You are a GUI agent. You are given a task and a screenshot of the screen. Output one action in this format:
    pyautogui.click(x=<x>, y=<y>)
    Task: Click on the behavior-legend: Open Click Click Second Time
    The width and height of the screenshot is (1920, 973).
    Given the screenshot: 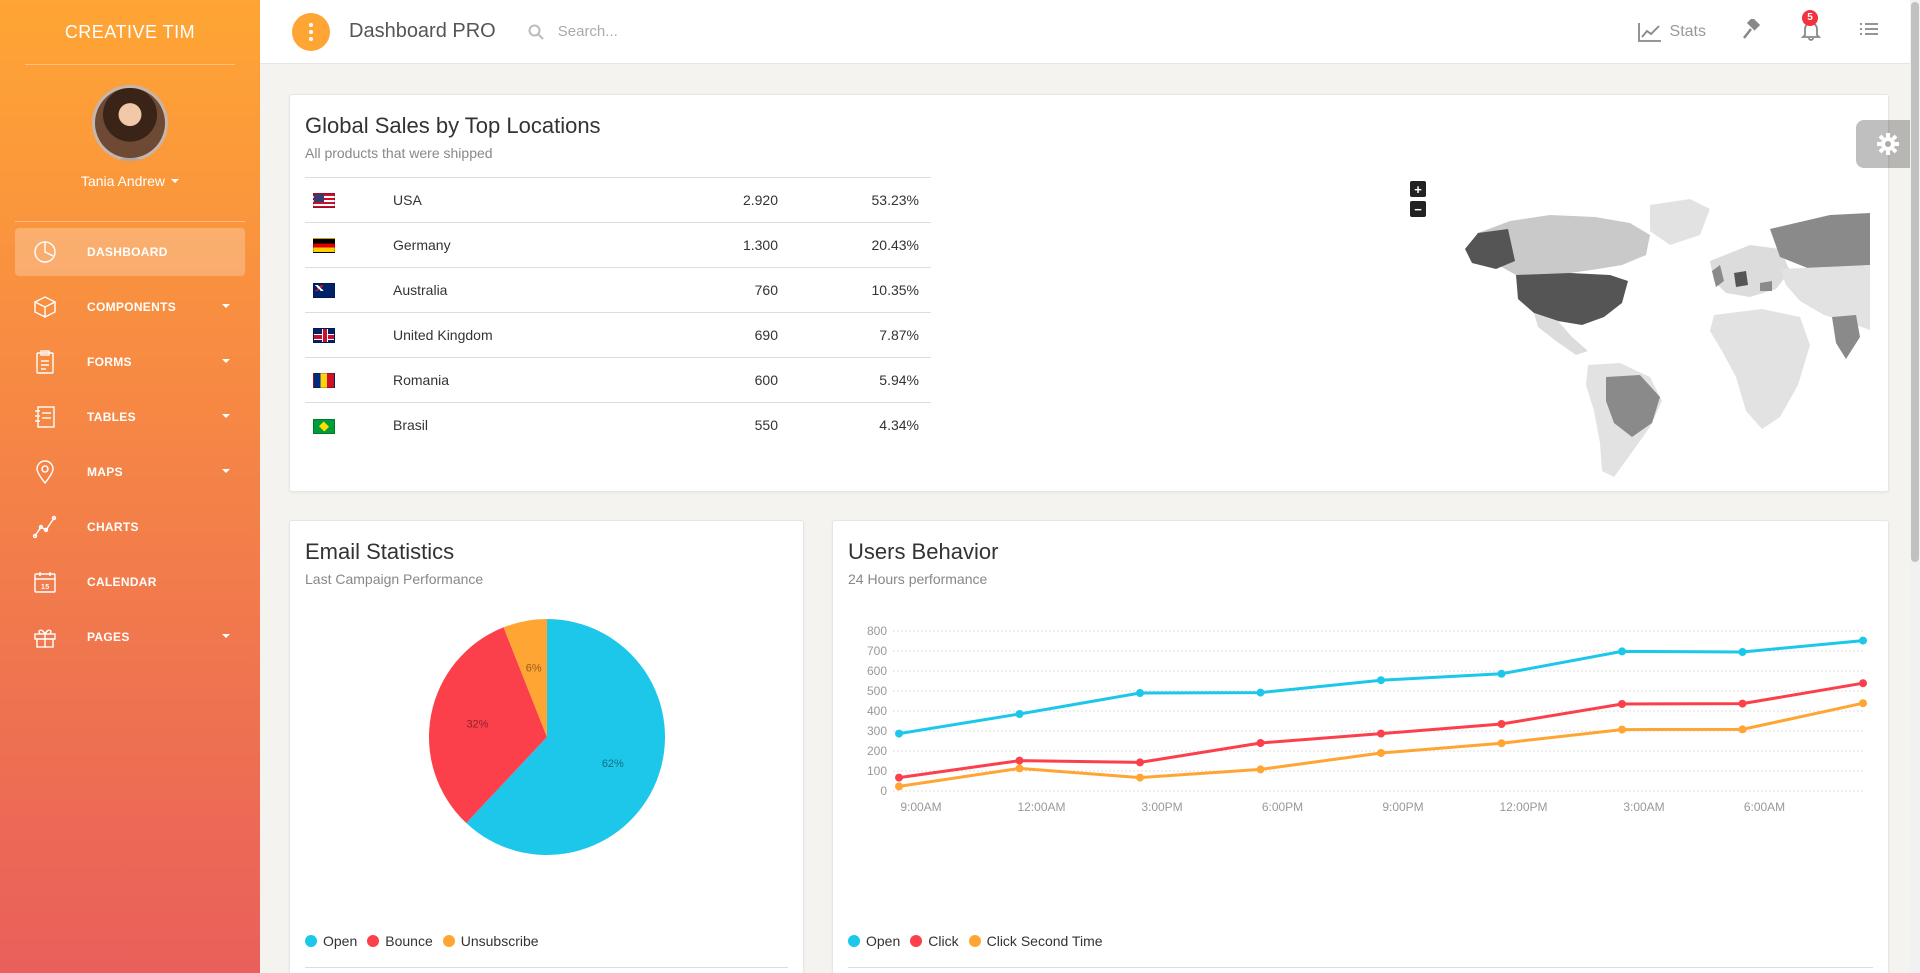 What is the action you would take?
    pyautogui.click(x=975, y=941)
    